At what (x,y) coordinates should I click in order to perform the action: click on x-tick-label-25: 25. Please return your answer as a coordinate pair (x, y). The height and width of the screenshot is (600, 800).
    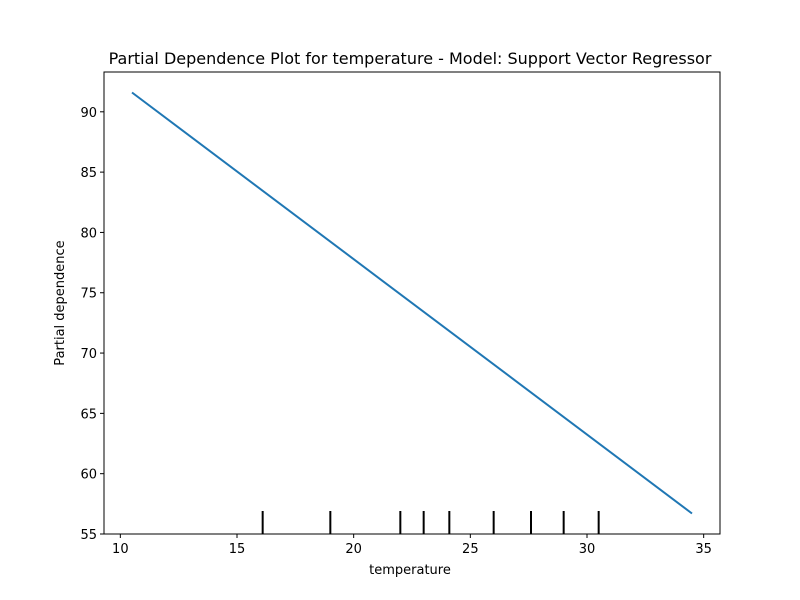
    Looking at the image, I should click on (470, 549).